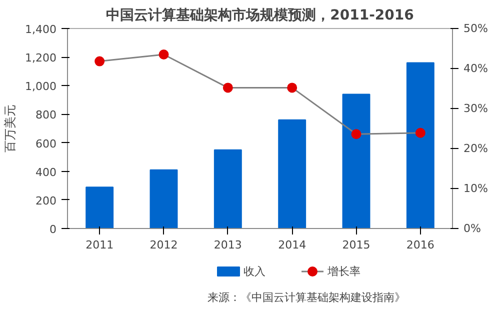 The height and width of the screenshot is (334, 500). What do you see at coordinates (46, 172) in the screenshot?
I see `y-tick-label: 400` at bounding box center [46, 172].